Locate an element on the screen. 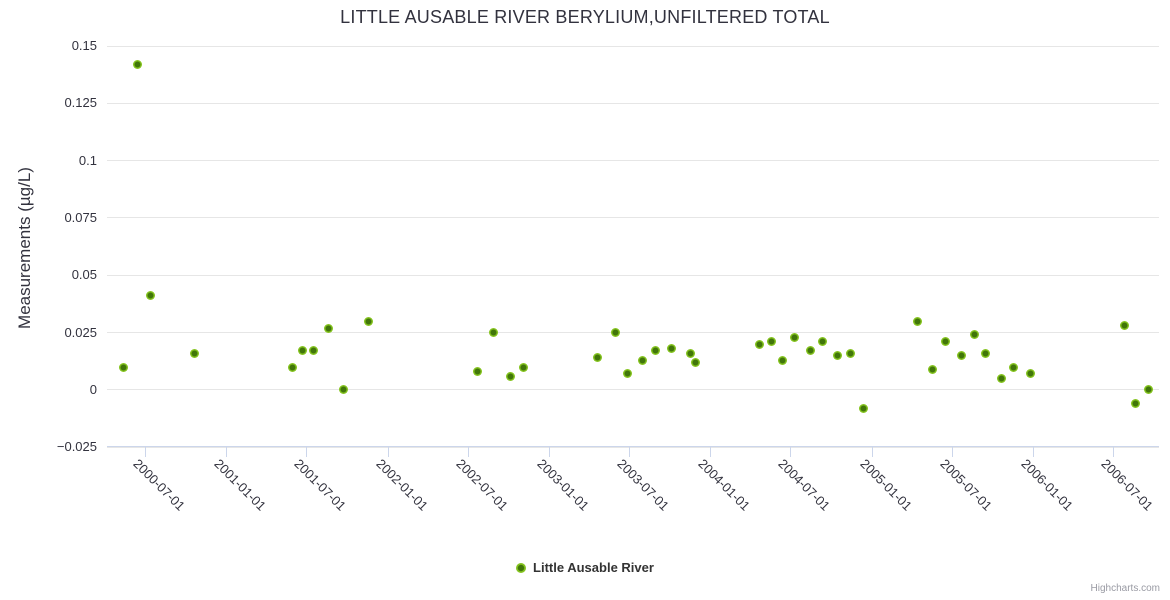 The width and height of the screenshot is (1170, 600). legend: Little Ausable River is located at coordinates (585, 567).